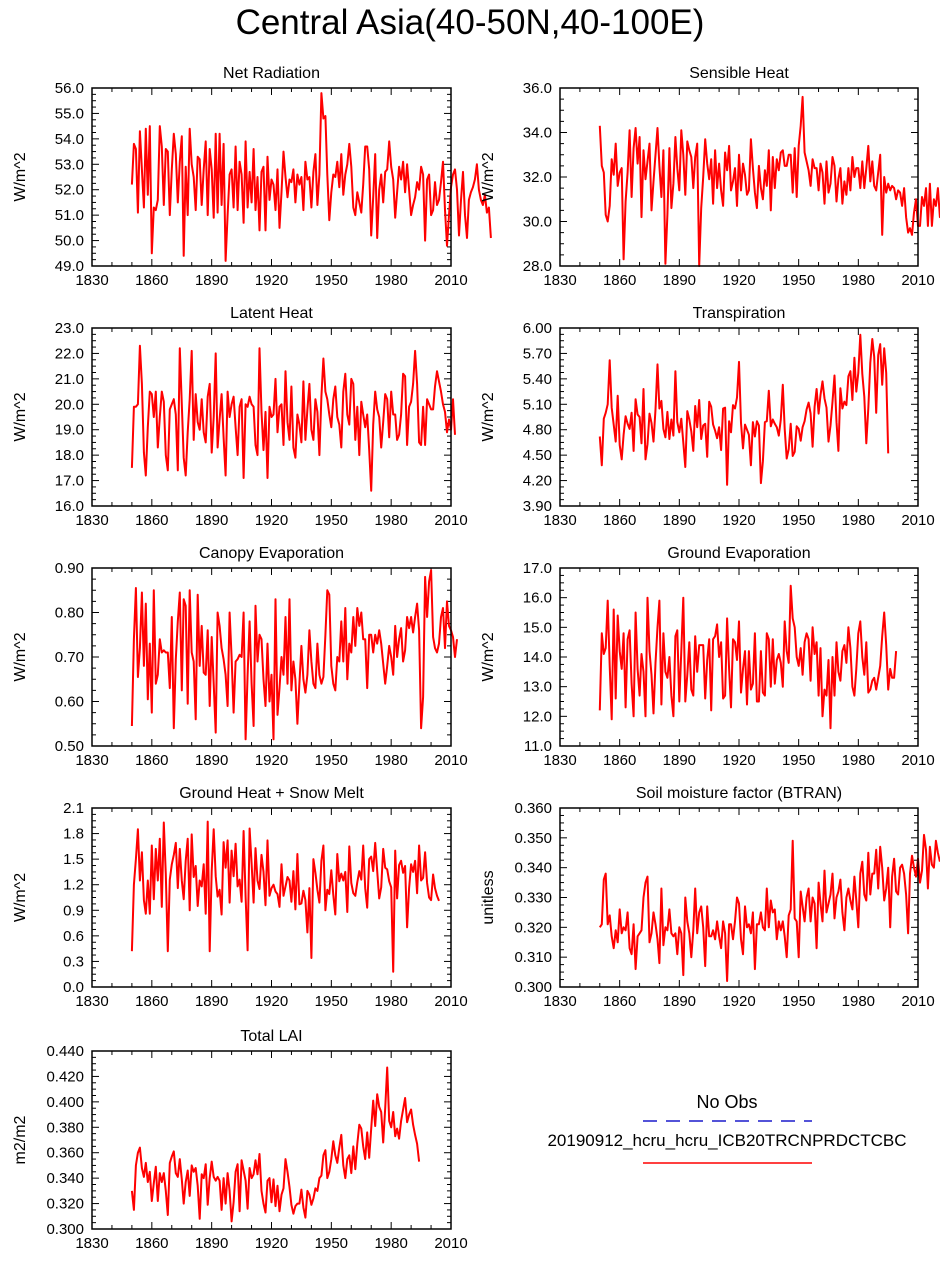 Image resolution: width=940 pixels, height=1262 pixels. Describe the element at coordinates (69, 88) in the screenshot. I see `y-tick-label: 56.0` at that location.